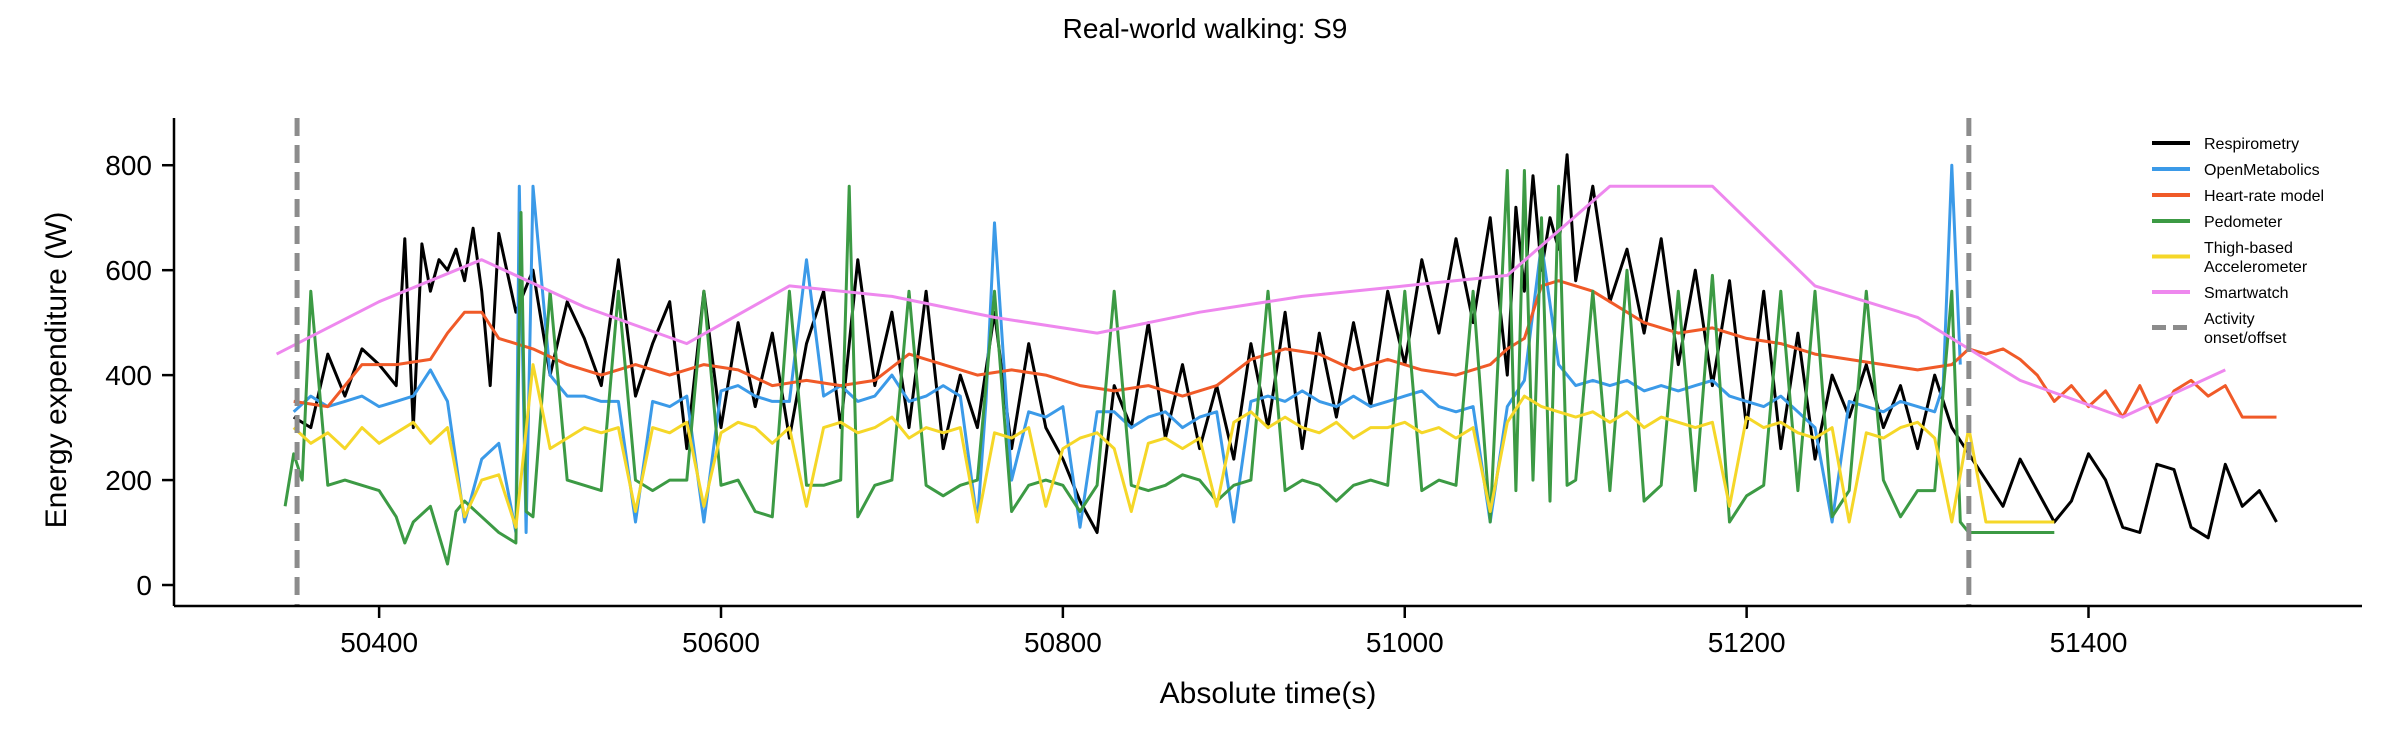 The height and width of the screenshot is (750, 2400). Describe the element at coordinates (2248, 248) in the screenshot. I see `legend-label-4: Thigh-based` at that location.